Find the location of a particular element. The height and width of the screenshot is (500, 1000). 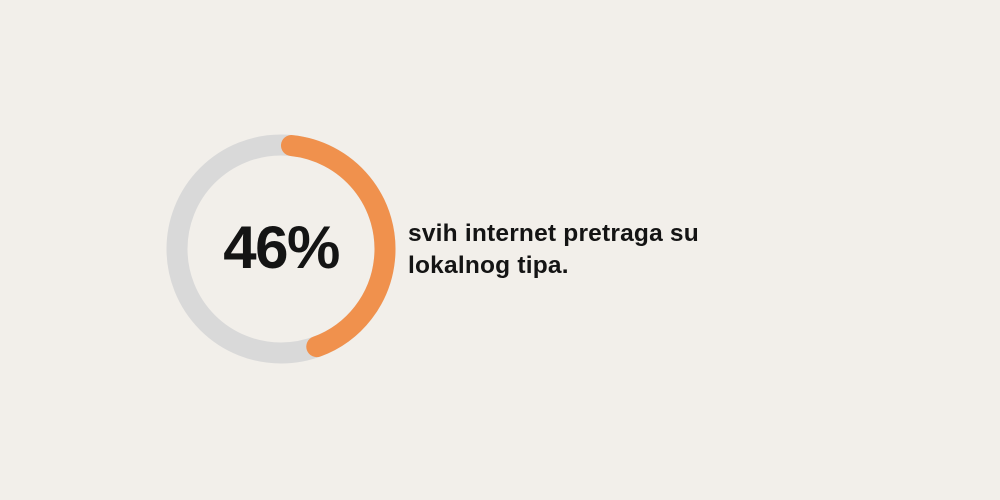

donut-chart: 46% is located at coordinates (281, 249).